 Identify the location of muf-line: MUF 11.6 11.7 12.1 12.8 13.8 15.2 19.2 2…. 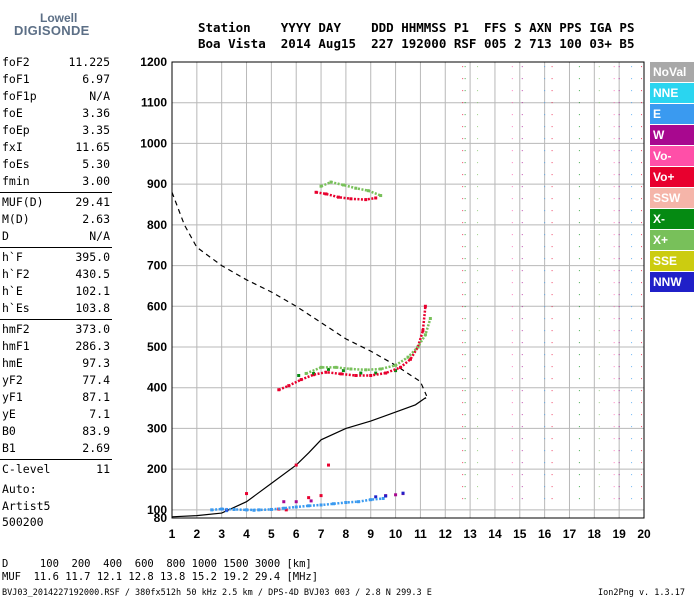
(160, 577).